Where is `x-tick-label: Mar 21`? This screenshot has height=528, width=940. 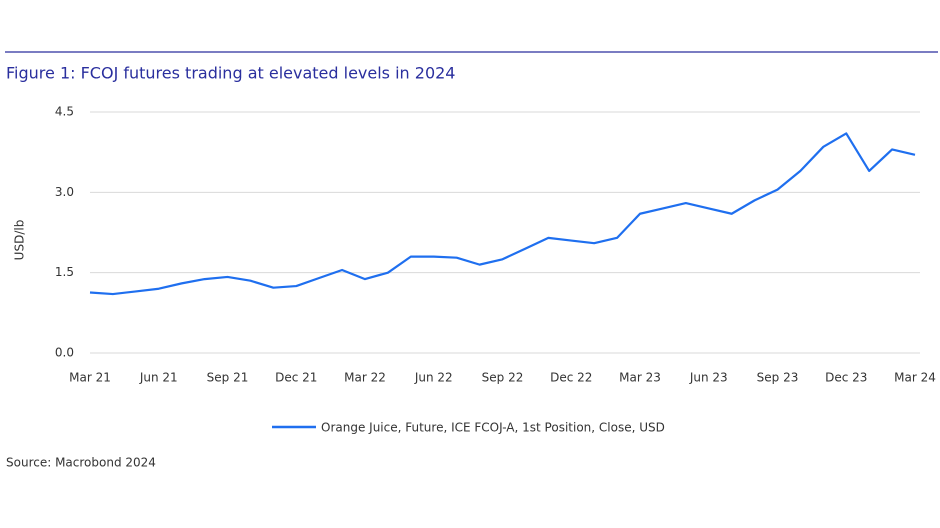
x-tick-label: Mar 21 is located at coordinates (90, 378).